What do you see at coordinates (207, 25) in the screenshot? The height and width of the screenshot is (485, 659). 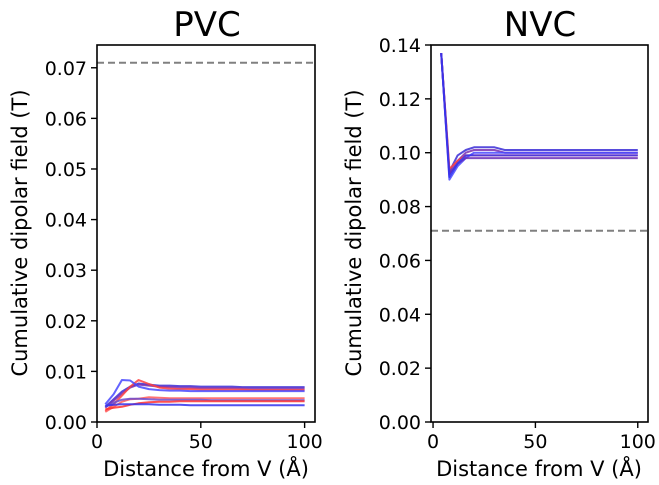 I see `panel-title-pvc: PVC` at bounding box center [207, 25].